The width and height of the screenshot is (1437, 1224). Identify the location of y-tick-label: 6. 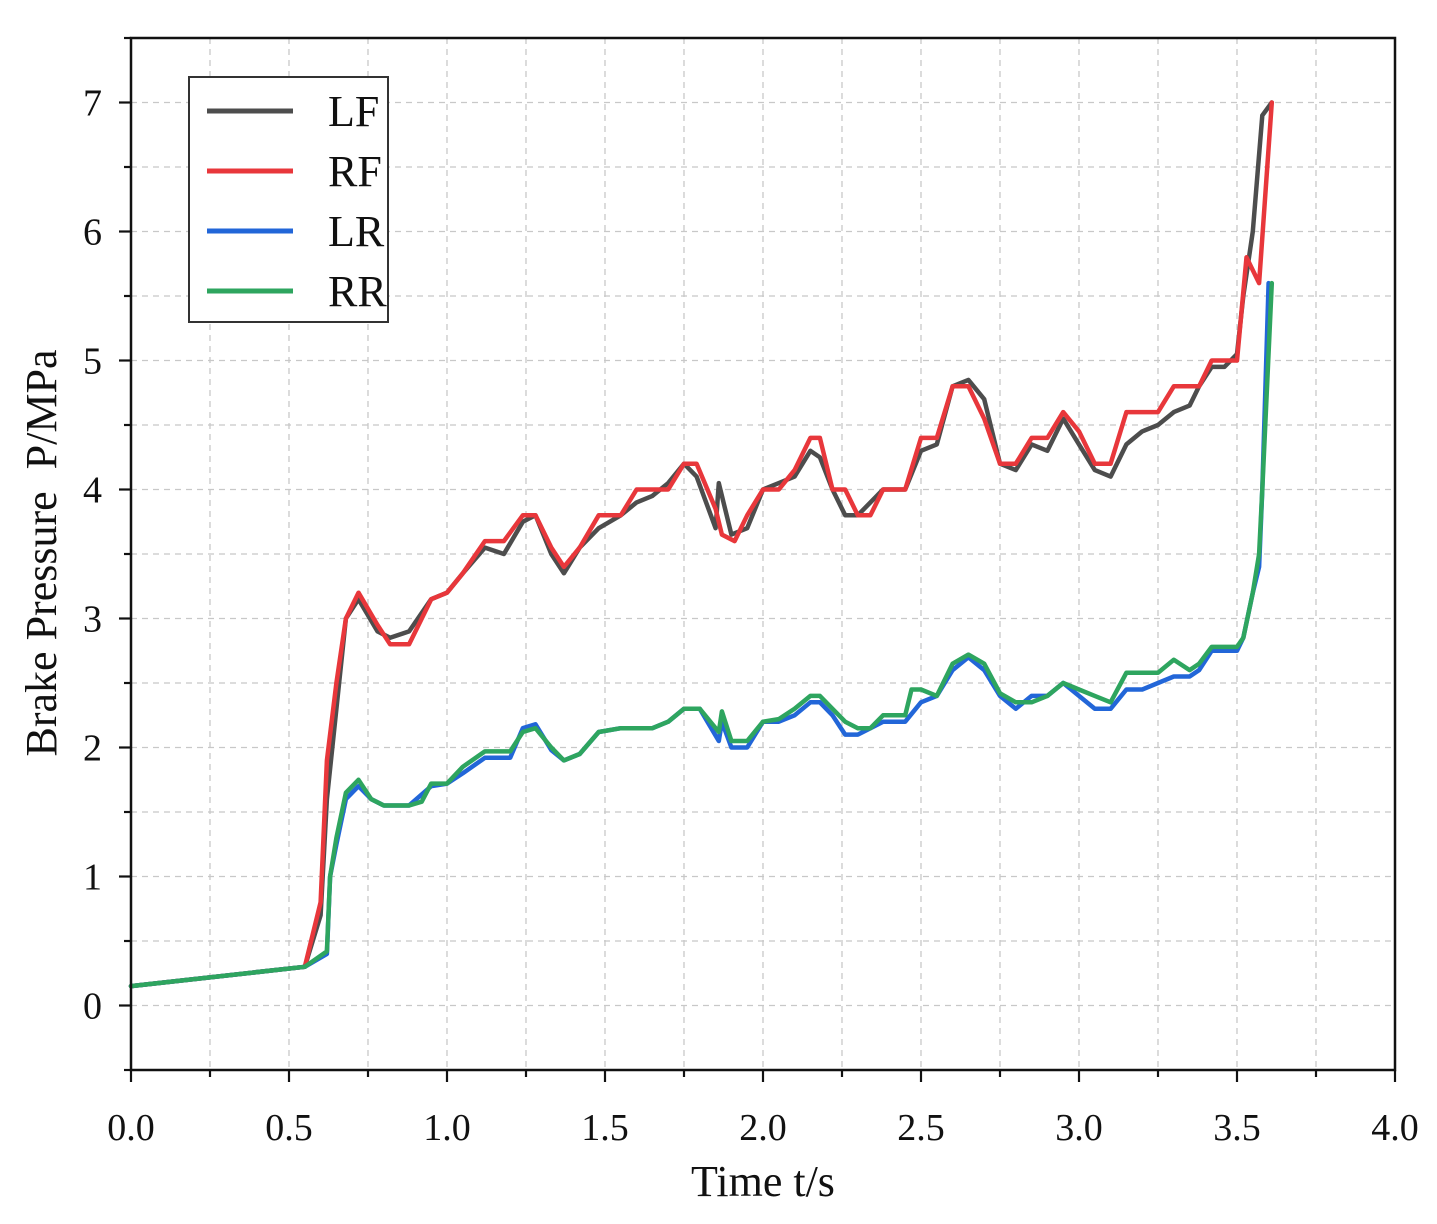
(92, 233).